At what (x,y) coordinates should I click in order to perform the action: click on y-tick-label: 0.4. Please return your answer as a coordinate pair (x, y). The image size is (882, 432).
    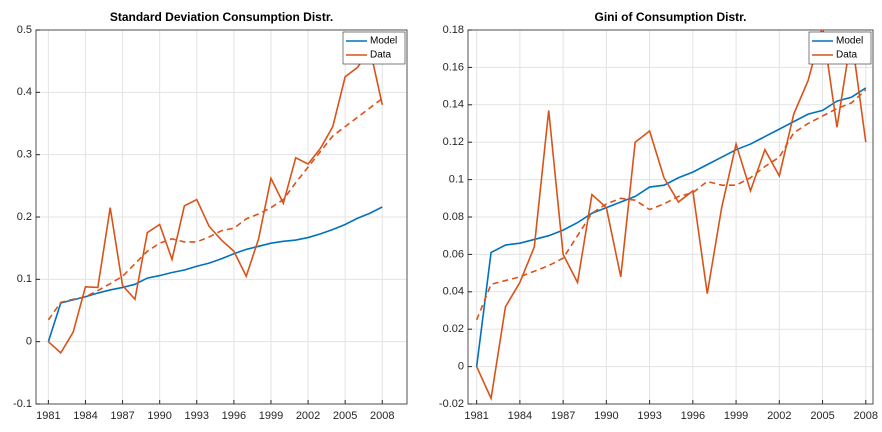
    Looking at the image, I should click on (24, 92).